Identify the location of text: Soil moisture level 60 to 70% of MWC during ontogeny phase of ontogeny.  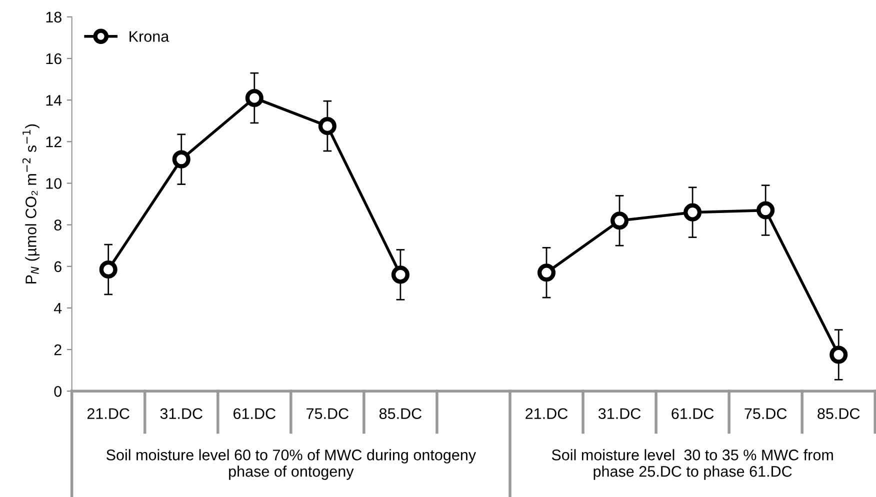
(291, 464).